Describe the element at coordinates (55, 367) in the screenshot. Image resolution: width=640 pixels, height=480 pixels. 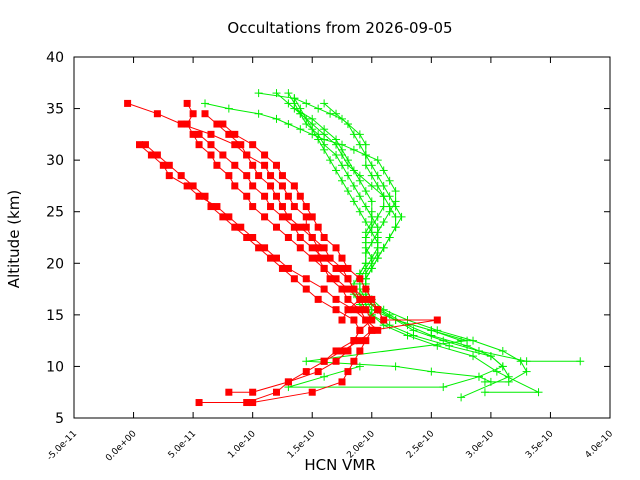
I see `y-tick-label: 10` at that location.